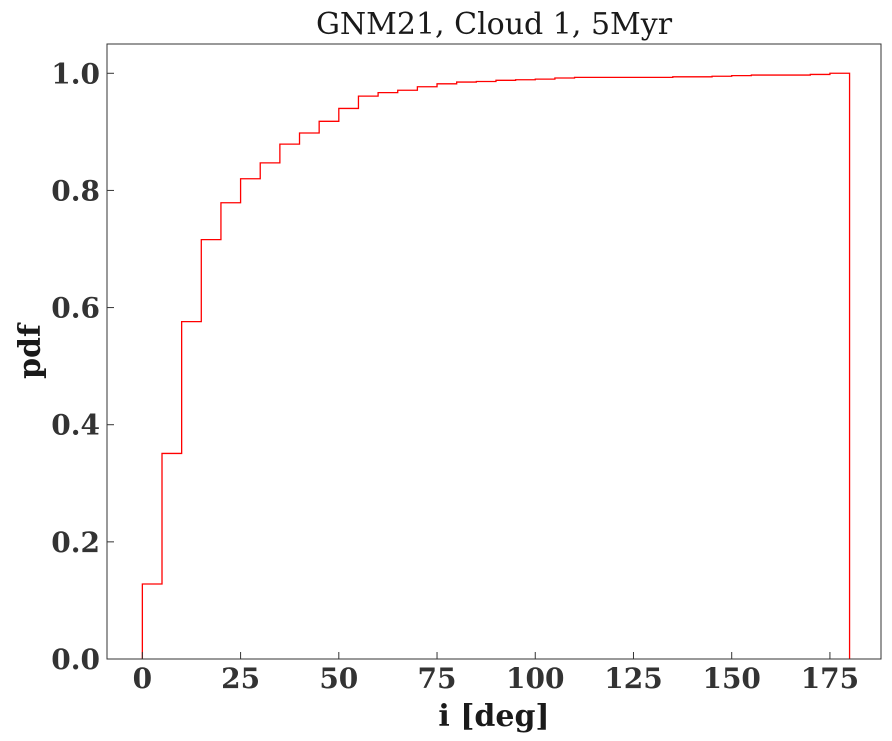 The image size is (892, 741). What do you see at coordinates (633, 678) in the screenshot?
I see `x-tick-label: 125` at bounding box center [633, 678].